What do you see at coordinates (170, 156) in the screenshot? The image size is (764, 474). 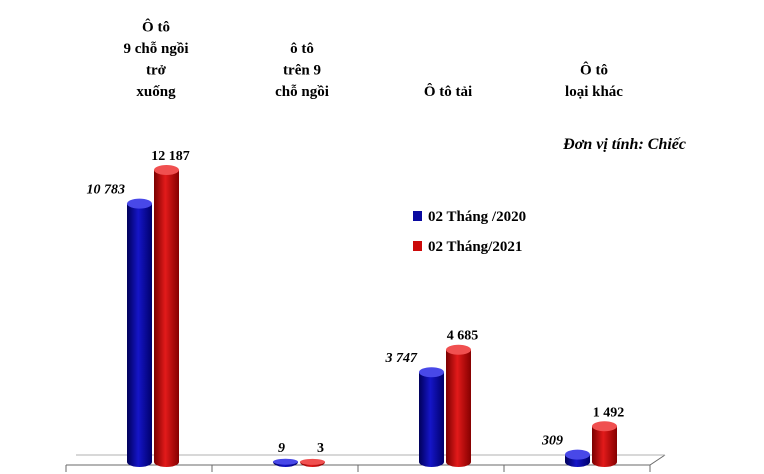 I see `value-label-2021-cat-1: 12 187` at bounding box center [170, 156].